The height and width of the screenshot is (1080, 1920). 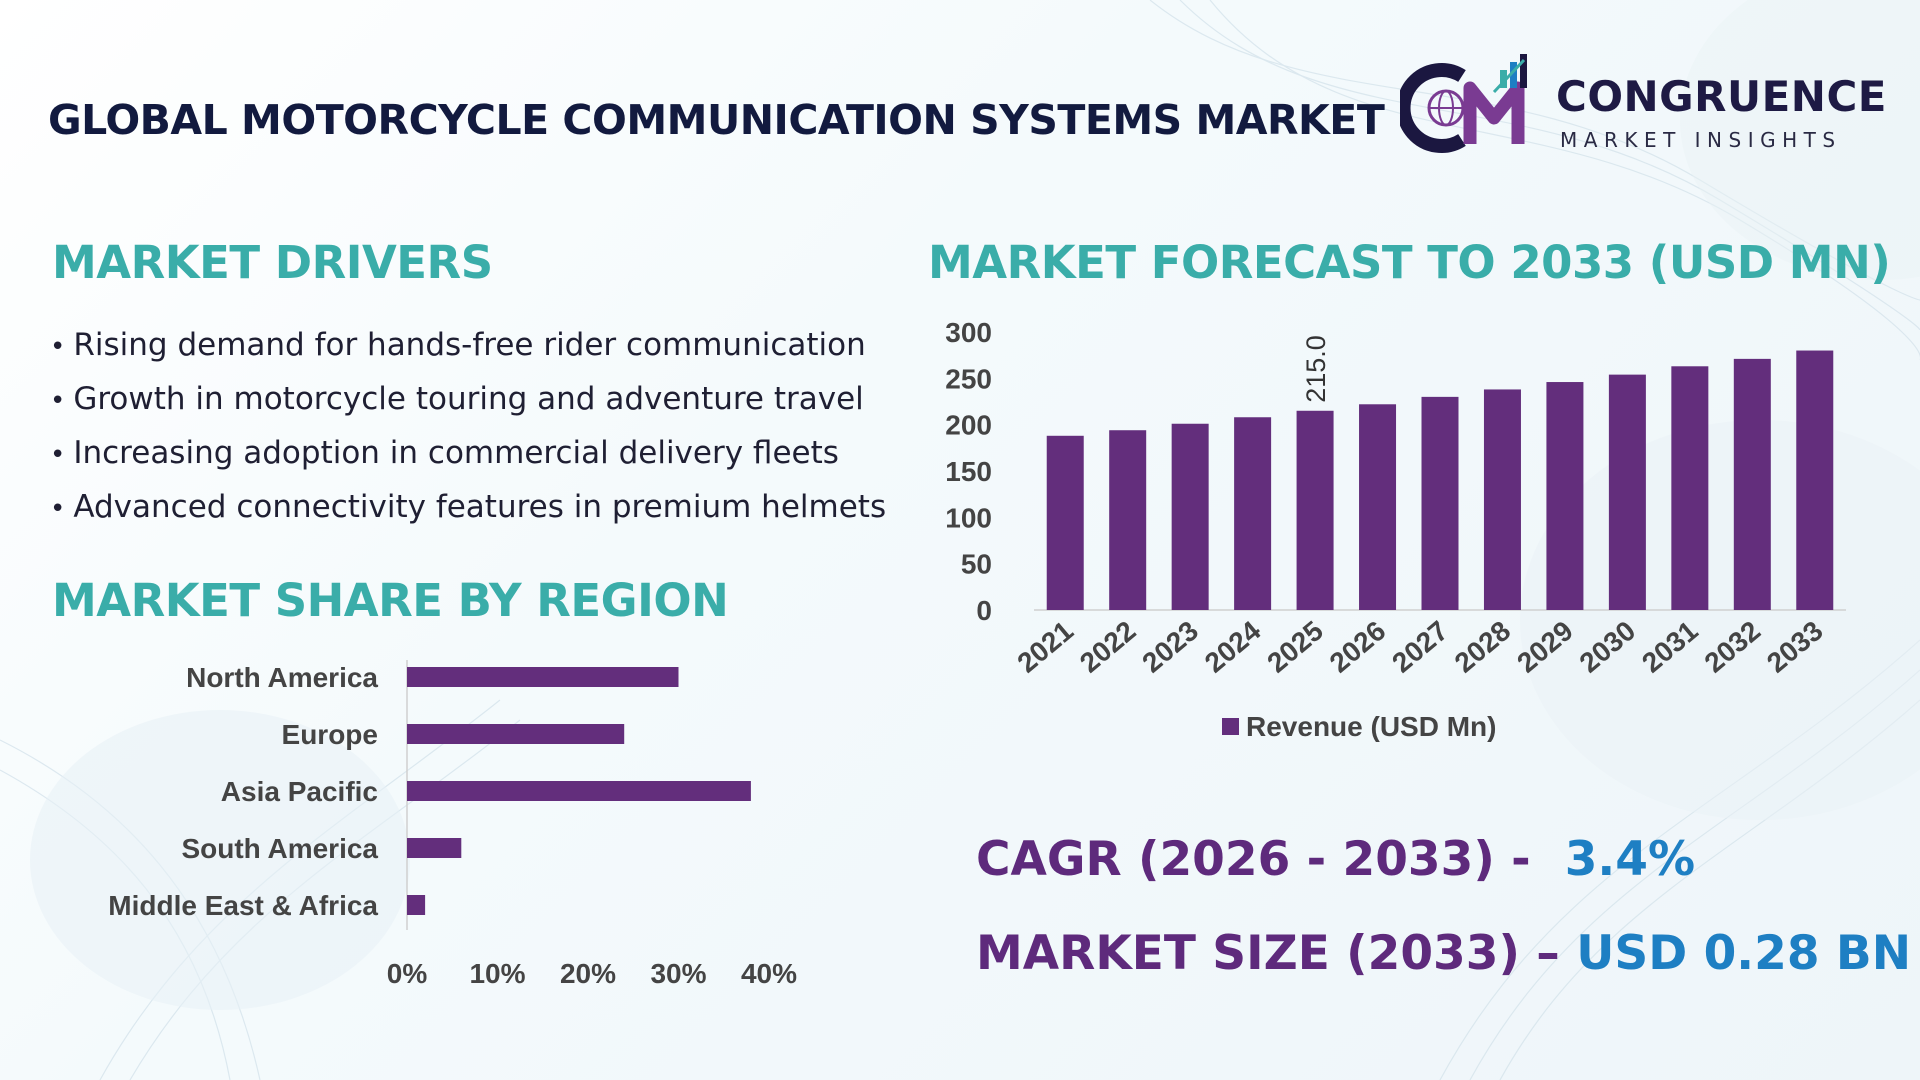 What do you see at coordinates (1608, 647) in the screenshot?
I see `x-tick-label: 2030` at bounding box center [1608, 647].